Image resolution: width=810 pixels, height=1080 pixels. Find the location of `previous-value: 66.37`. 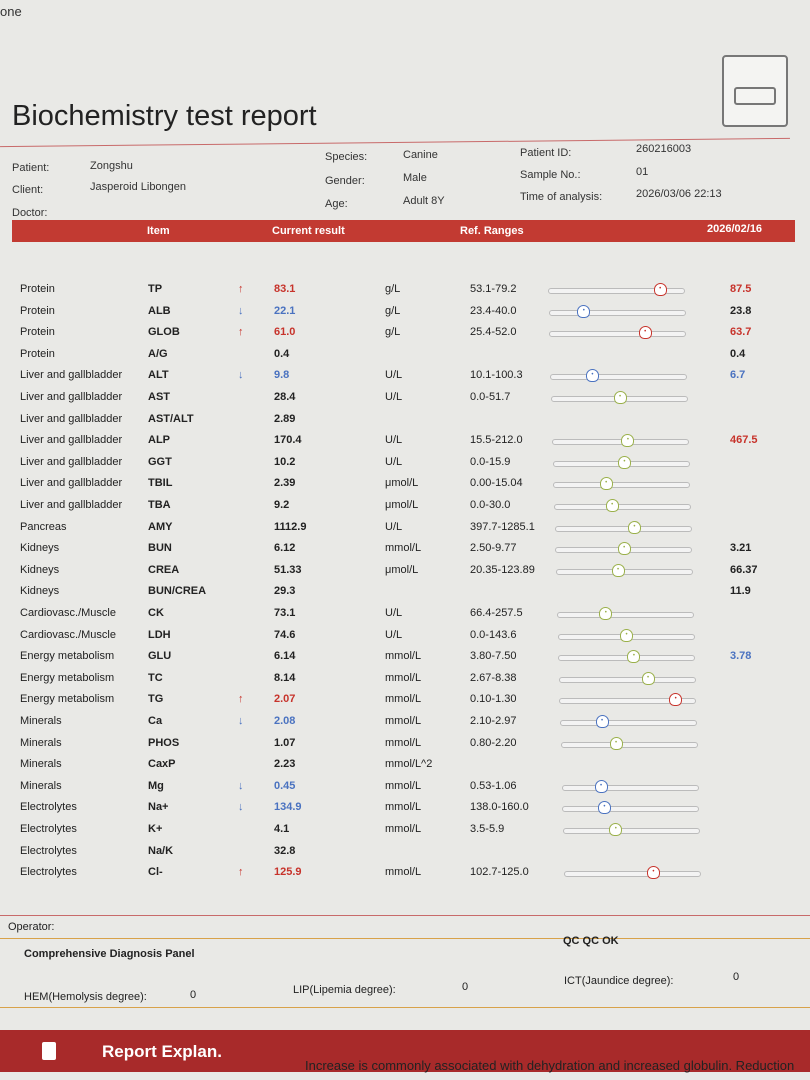

previous-value: 66.37 is located at coordinates (744, 569).